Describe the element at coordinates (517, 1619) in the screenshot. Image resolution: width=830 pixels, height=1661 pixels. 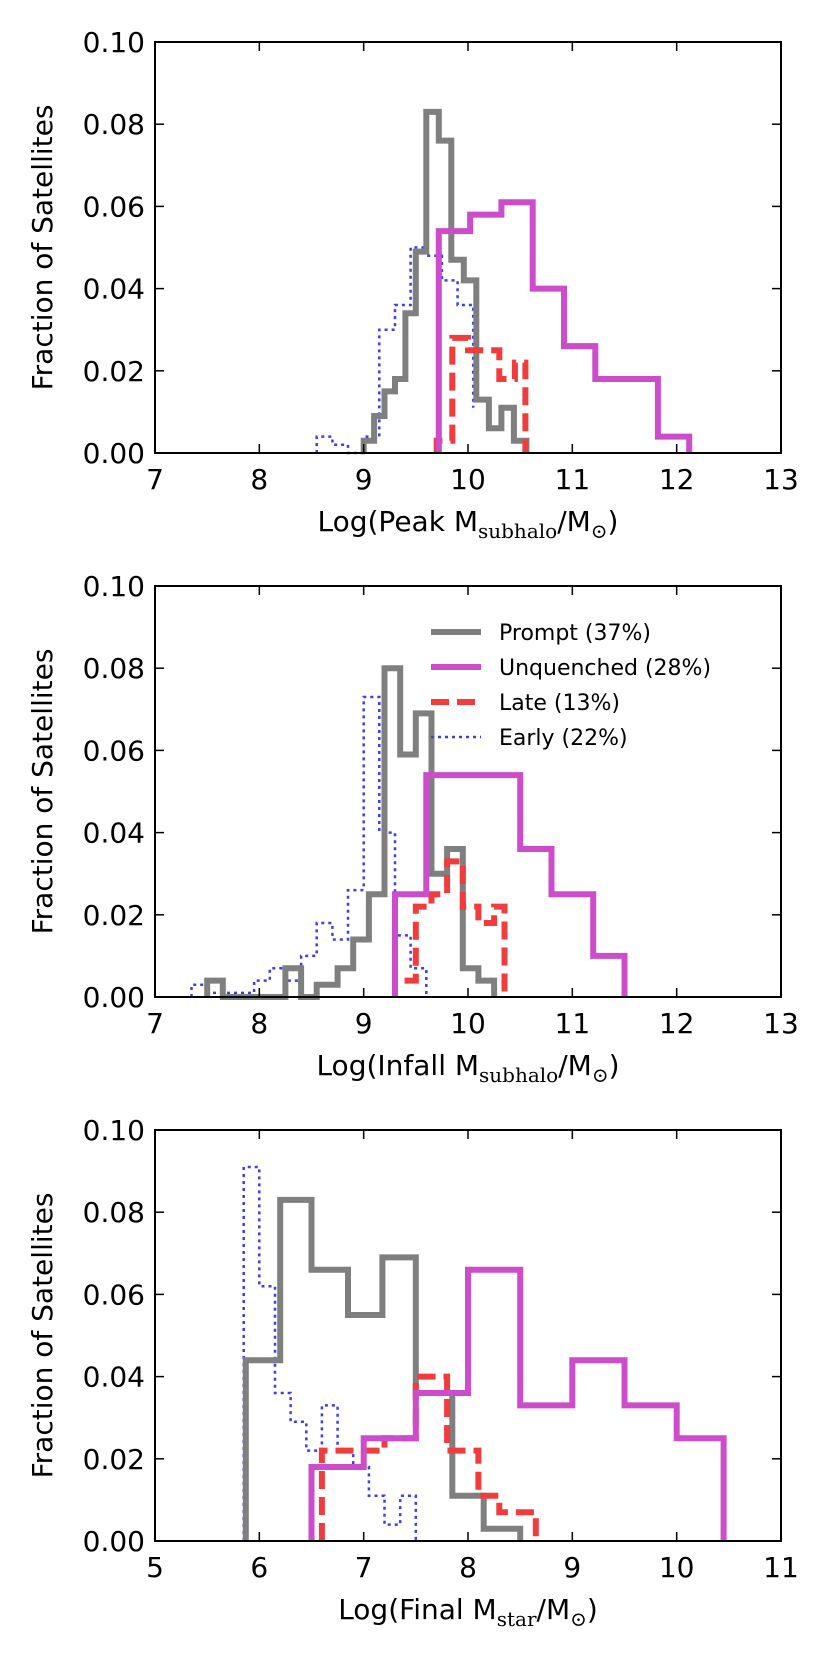
I see `x-axis-label-subscript: star` at that location.